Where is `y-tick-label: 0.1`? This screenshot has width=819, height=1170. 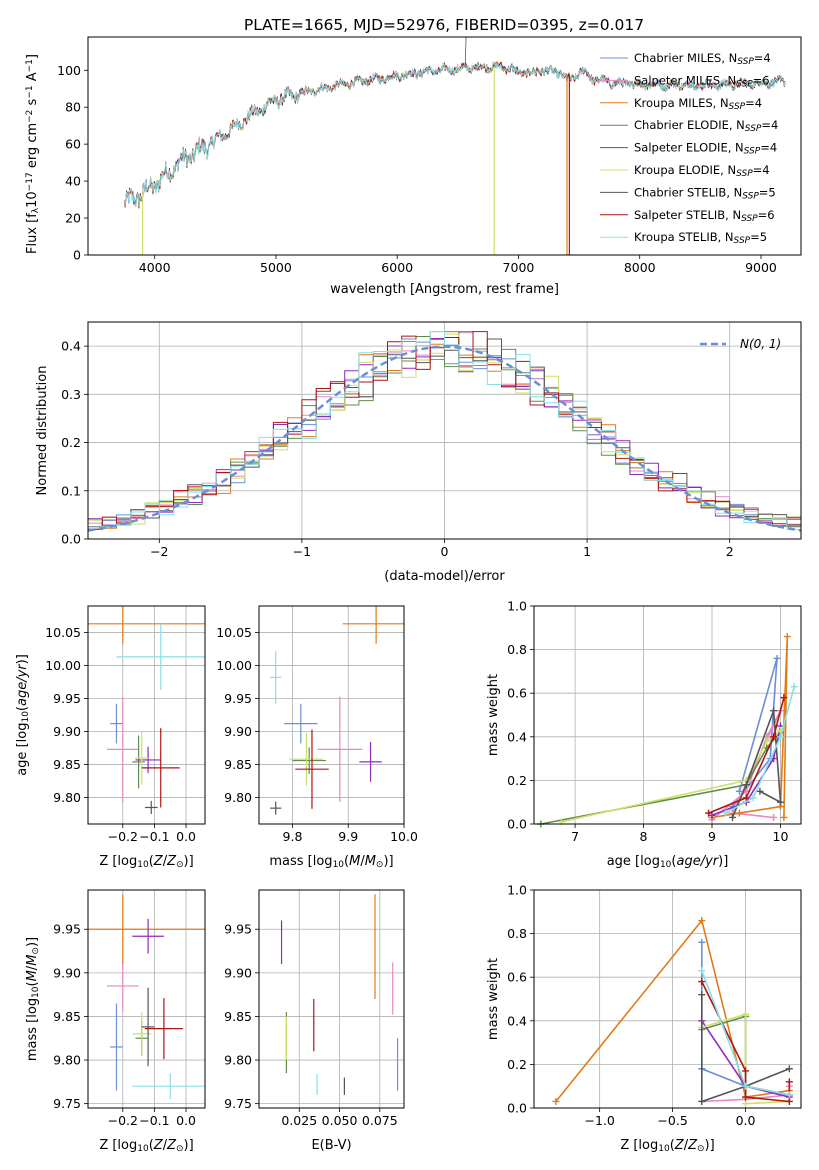 y-tick-label: 0.1 is located at coordinates (71, 490).